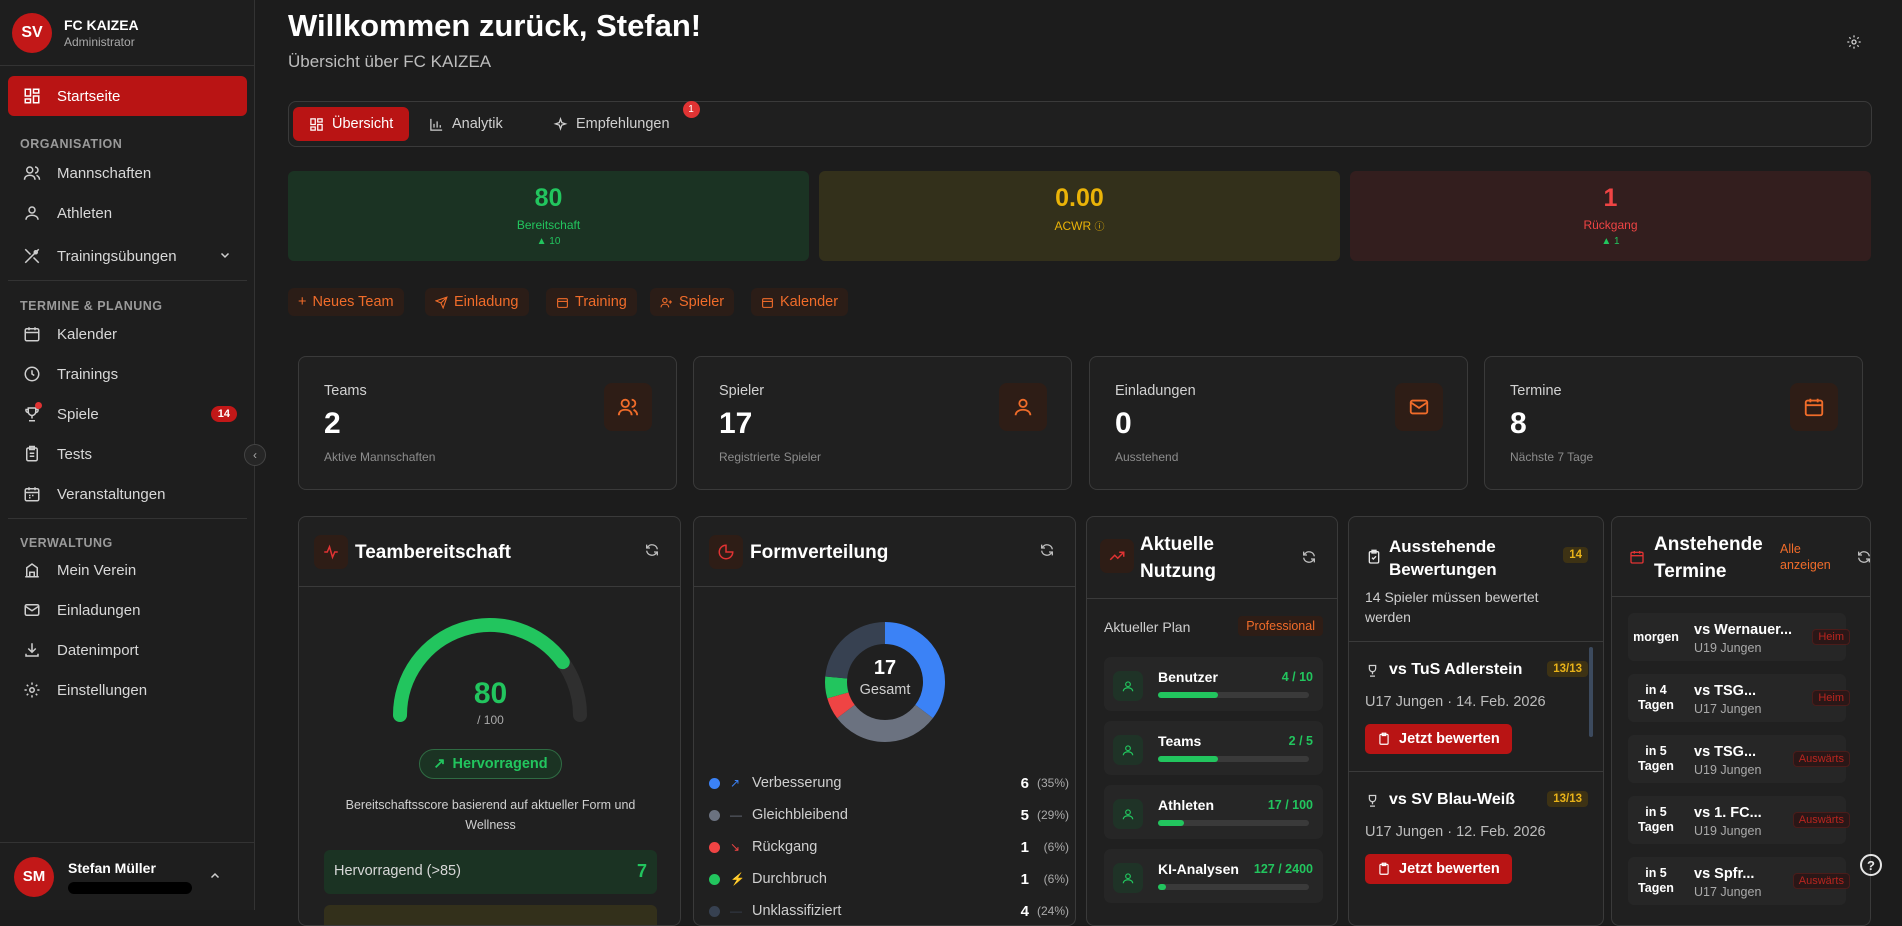 The width and height of the screenshot is (1902, 926). Describe the element at coordinates (466, 124) in the screenshot. I see `tab-analytics: Analytik` at that location.